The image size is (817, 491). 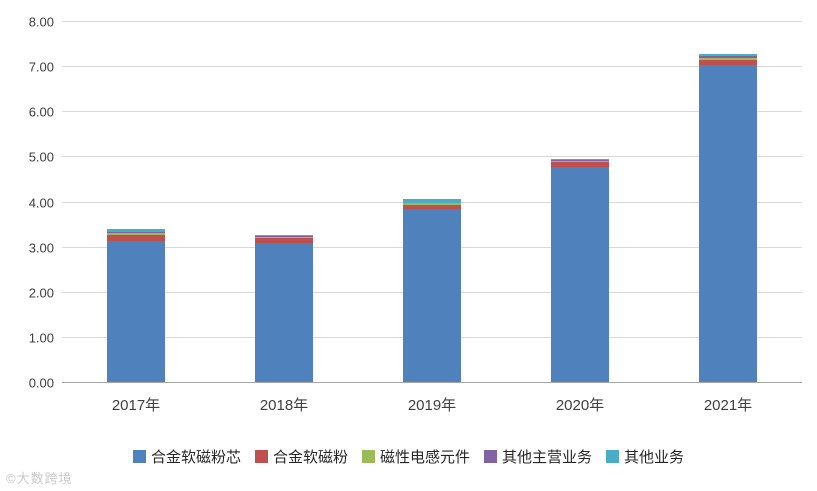 I want to click on legend-item: 合金软磁粉芯, so click(x=186, y=456).